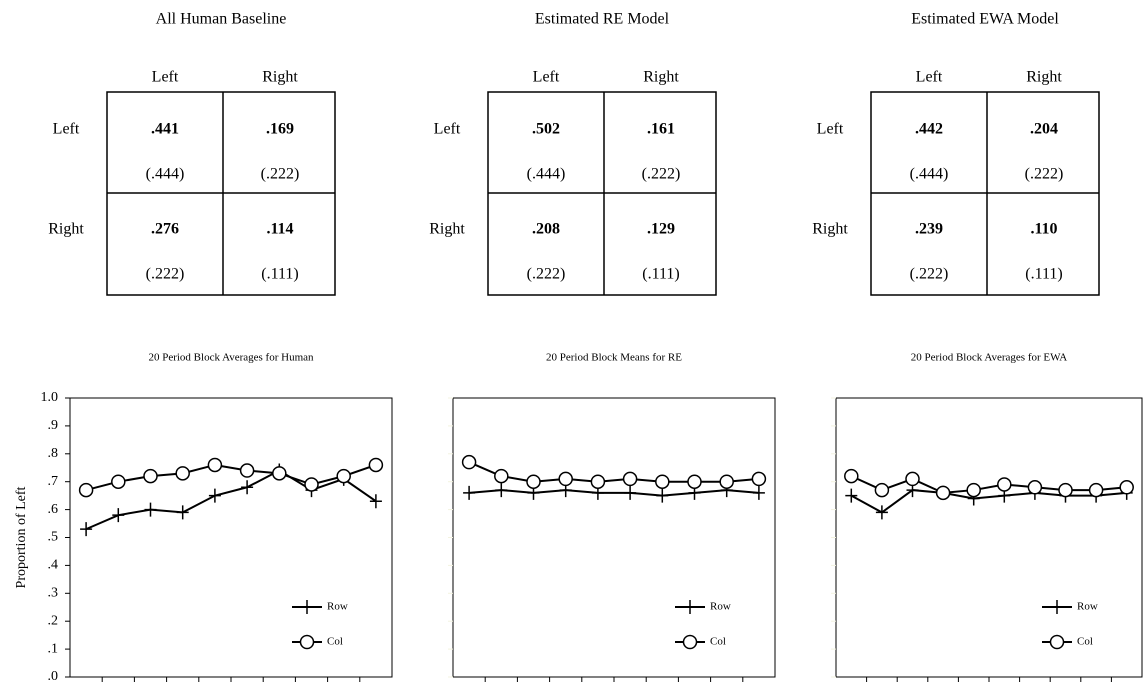 Image resolution: width=1143 pixels, height=692 pixels. I want to click on y-tick-label: .7, so click(53, 481).